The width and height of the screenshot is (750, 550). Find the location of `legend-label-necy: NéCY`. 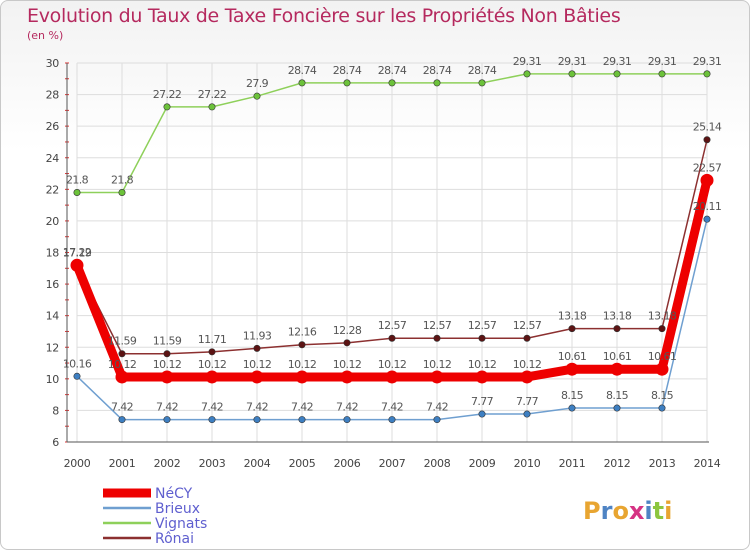

legend-label-necy: NéCY is located at coordinates (174, 494).